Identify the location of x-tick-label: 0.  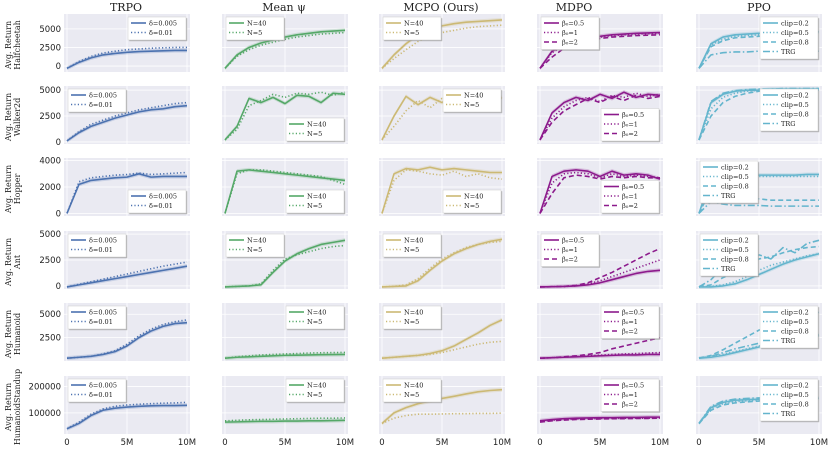
(224, 443).